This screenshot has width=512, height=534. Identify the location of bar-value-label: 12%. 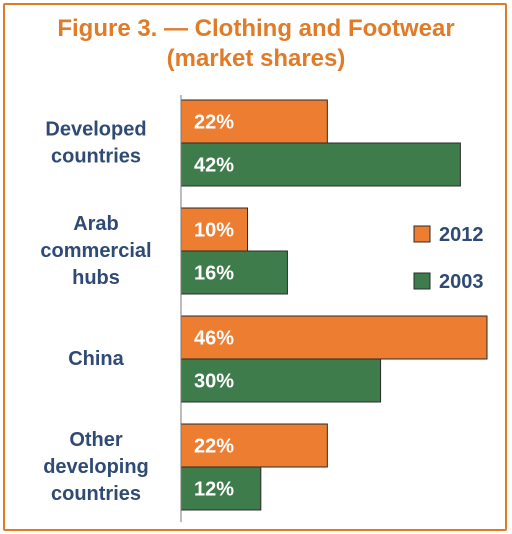
(214, 490).